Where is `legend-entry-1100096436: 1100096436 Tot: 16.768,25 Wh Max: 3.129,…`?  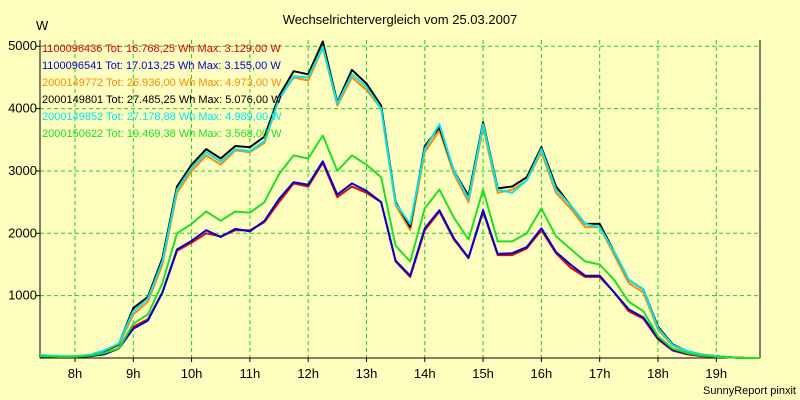 legend-entry-1100096436: 1100096436 Tot: 16.768,25 Wh Max: 3.129,… is located at coordinates (161, 49).